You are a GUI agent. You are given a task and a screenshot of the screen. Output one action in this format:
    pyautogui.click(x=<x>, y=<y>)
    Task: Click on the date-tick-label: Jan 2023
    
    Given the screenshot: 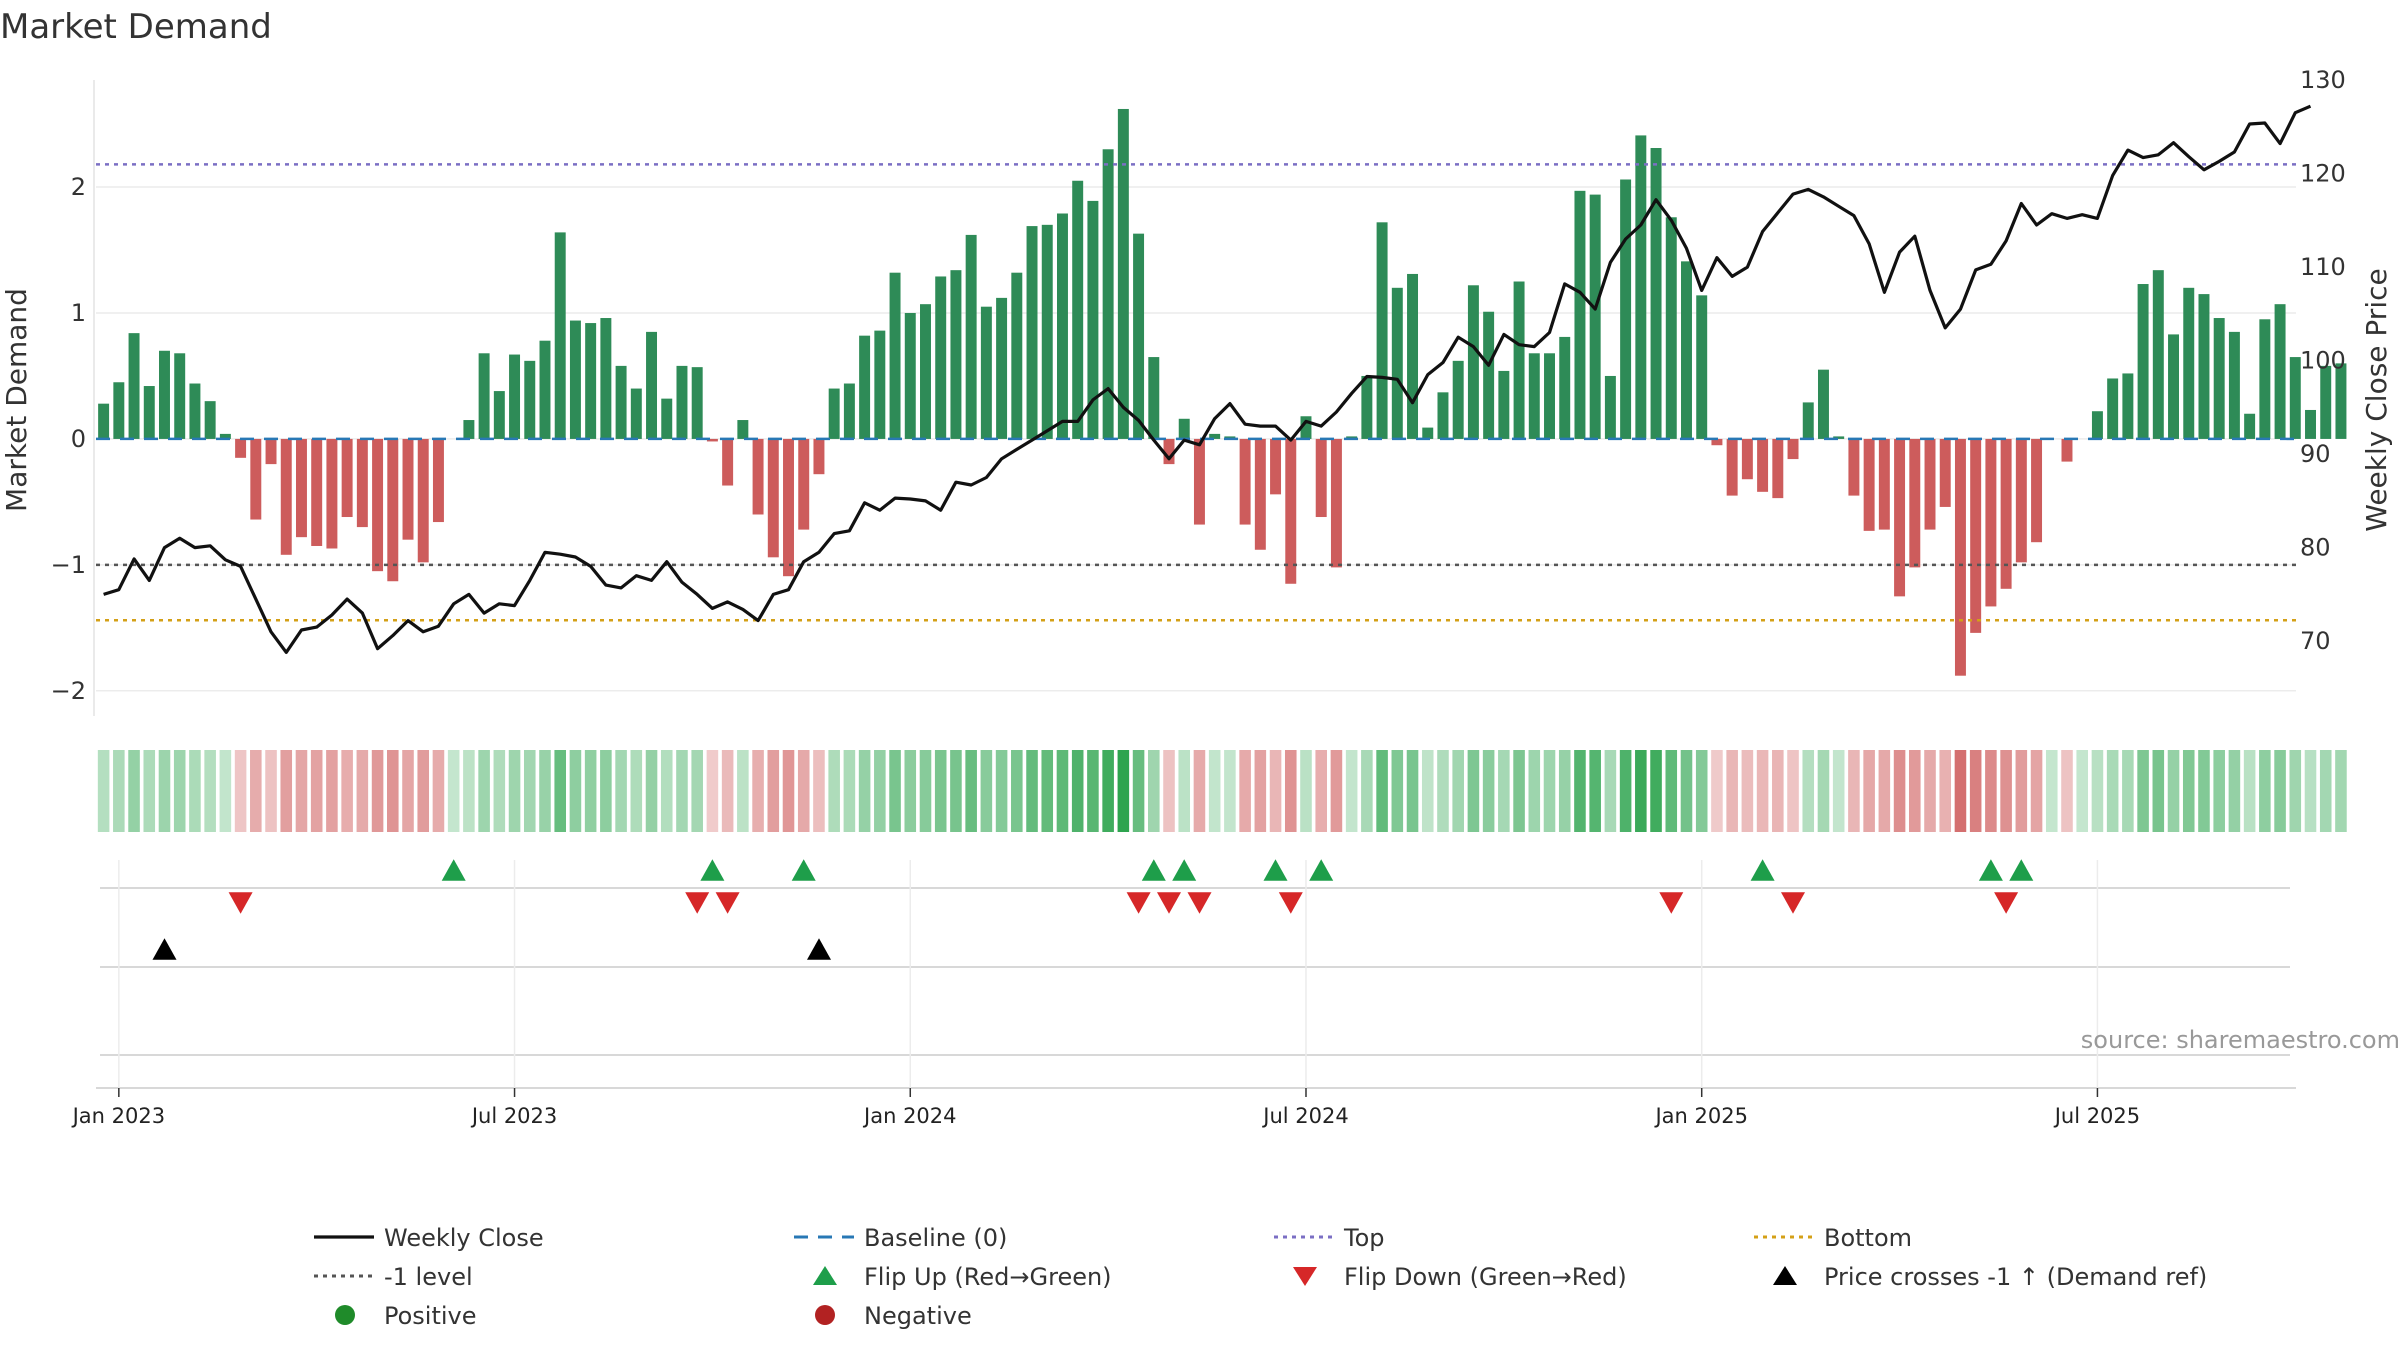 What is the action you would take?
    pyautogui.click(x=118, y=1116)
    